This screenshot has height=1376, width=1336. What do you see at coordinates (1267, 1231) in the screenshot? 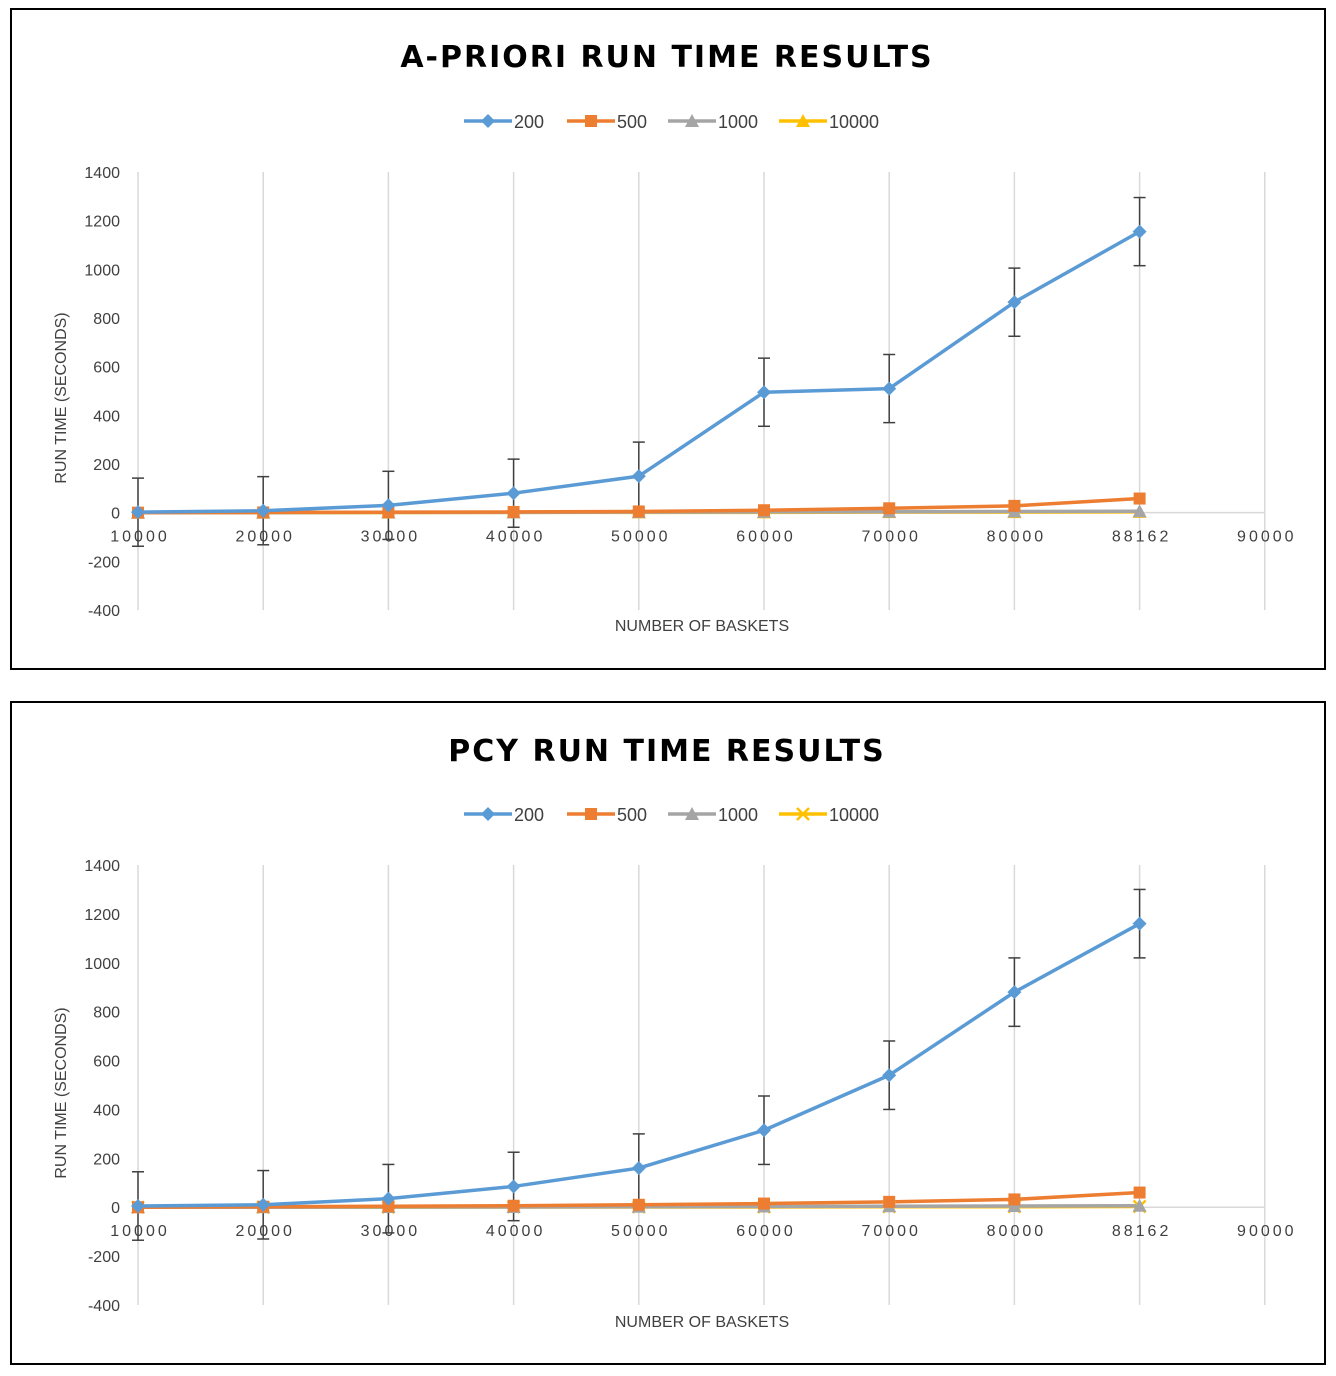
I see `x-tick-label: 90000` at bounding box center [1267, 1231].